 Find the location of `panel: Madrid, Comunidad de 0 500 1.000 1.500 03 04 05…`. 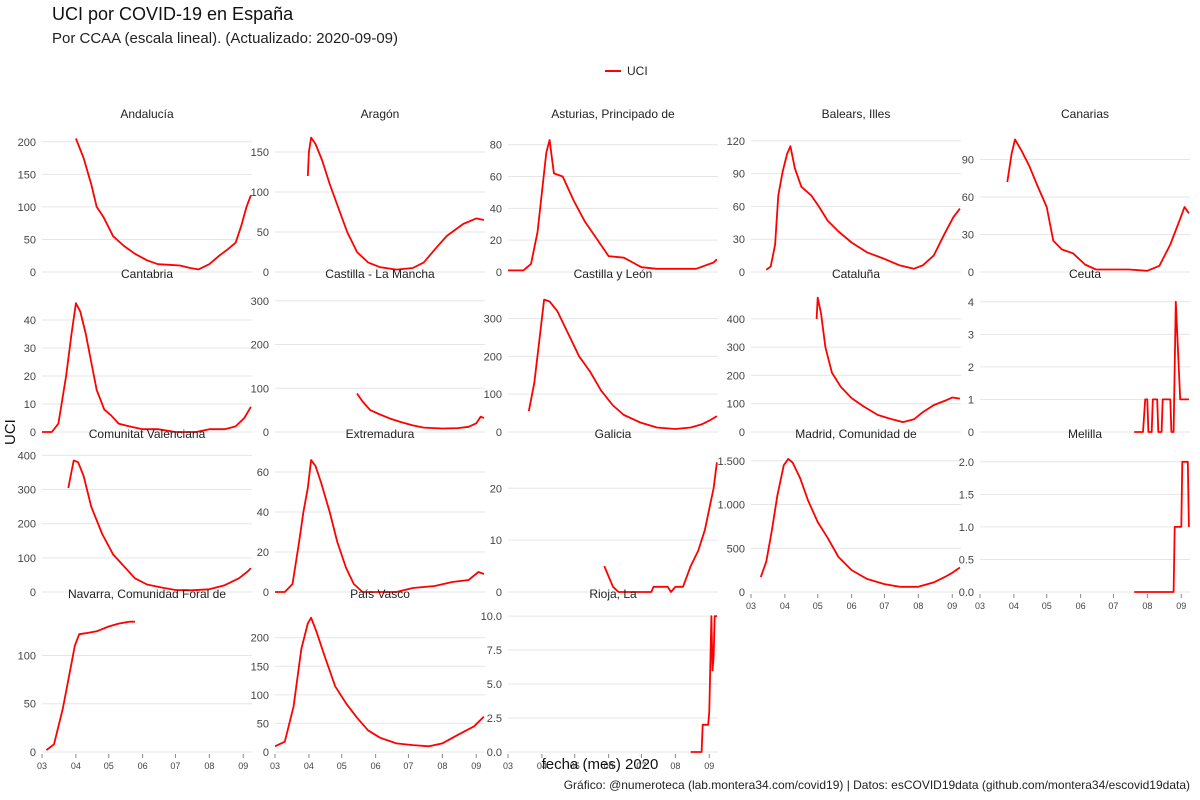

panel: Madrid, Comunidad de 0 500 1.000 1.500 03 04 05… is located at coordinates (839, 519).